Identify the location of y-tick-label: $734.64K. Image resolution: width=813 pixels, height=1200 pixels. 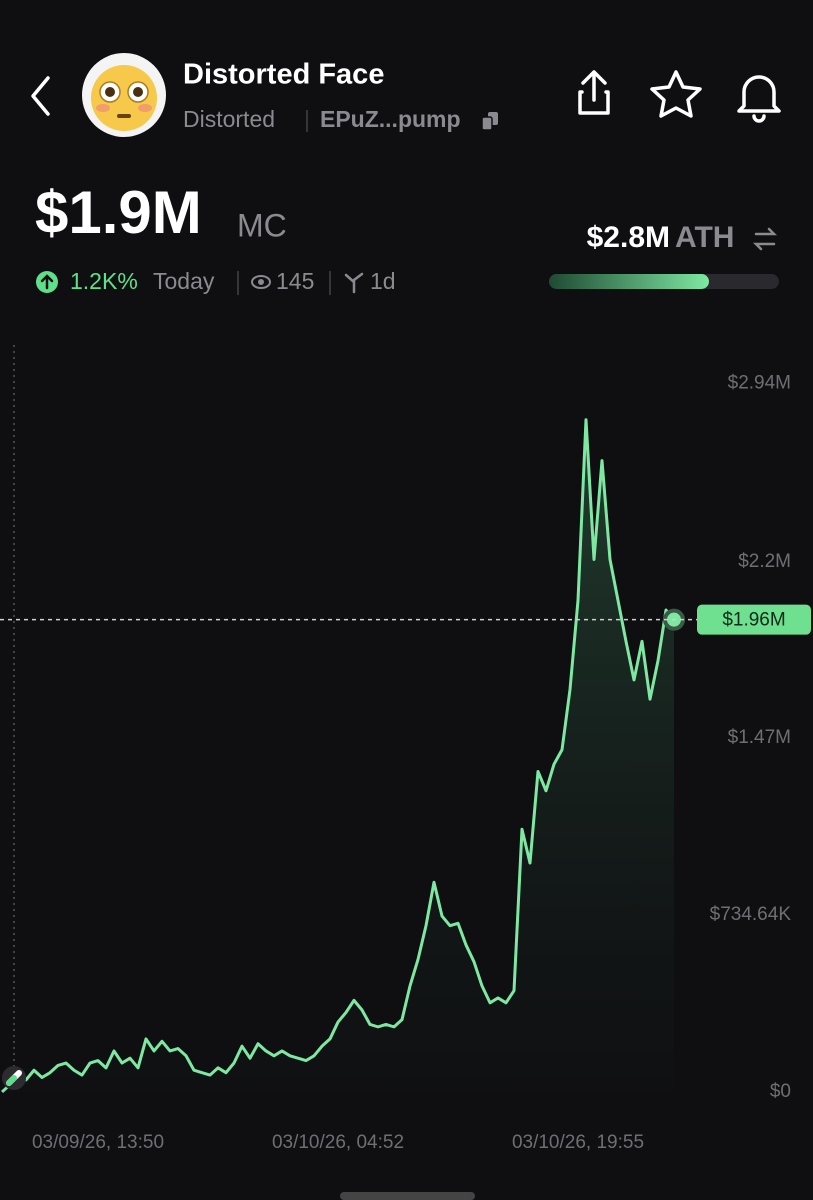
(751, 914).